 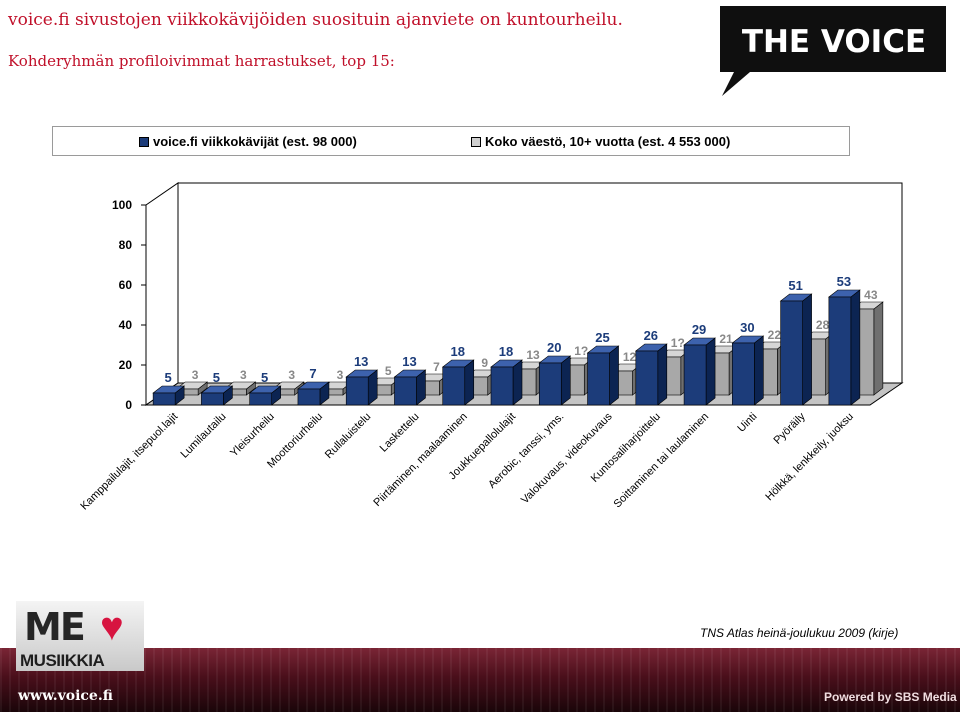 What do you see at coordinates (795, 285) in the screenshot?
I see `data-label-primary-13: 51` at bounding box center [795, 285].